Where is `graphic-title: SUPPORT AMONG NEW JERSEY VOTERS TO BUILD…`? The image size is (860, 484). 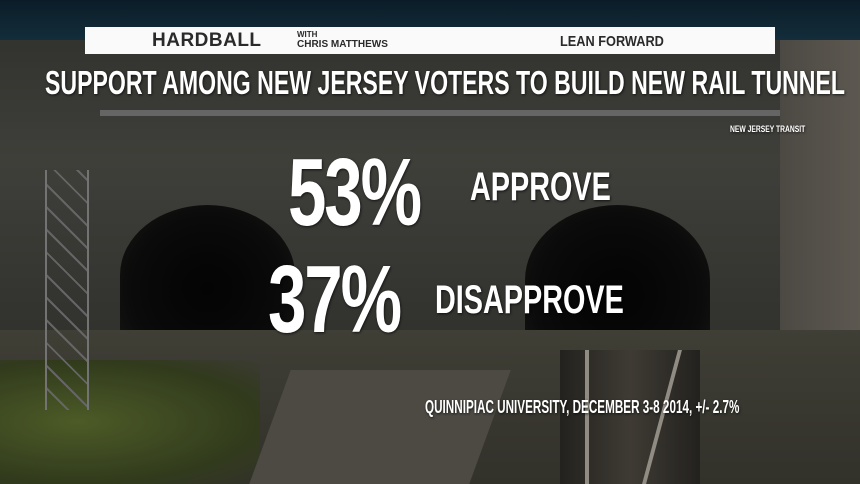
graphic-title: SUPPORT AMONG NEW JERSEY VOTERS TO BUILD… is located at coordinates (445, 82).